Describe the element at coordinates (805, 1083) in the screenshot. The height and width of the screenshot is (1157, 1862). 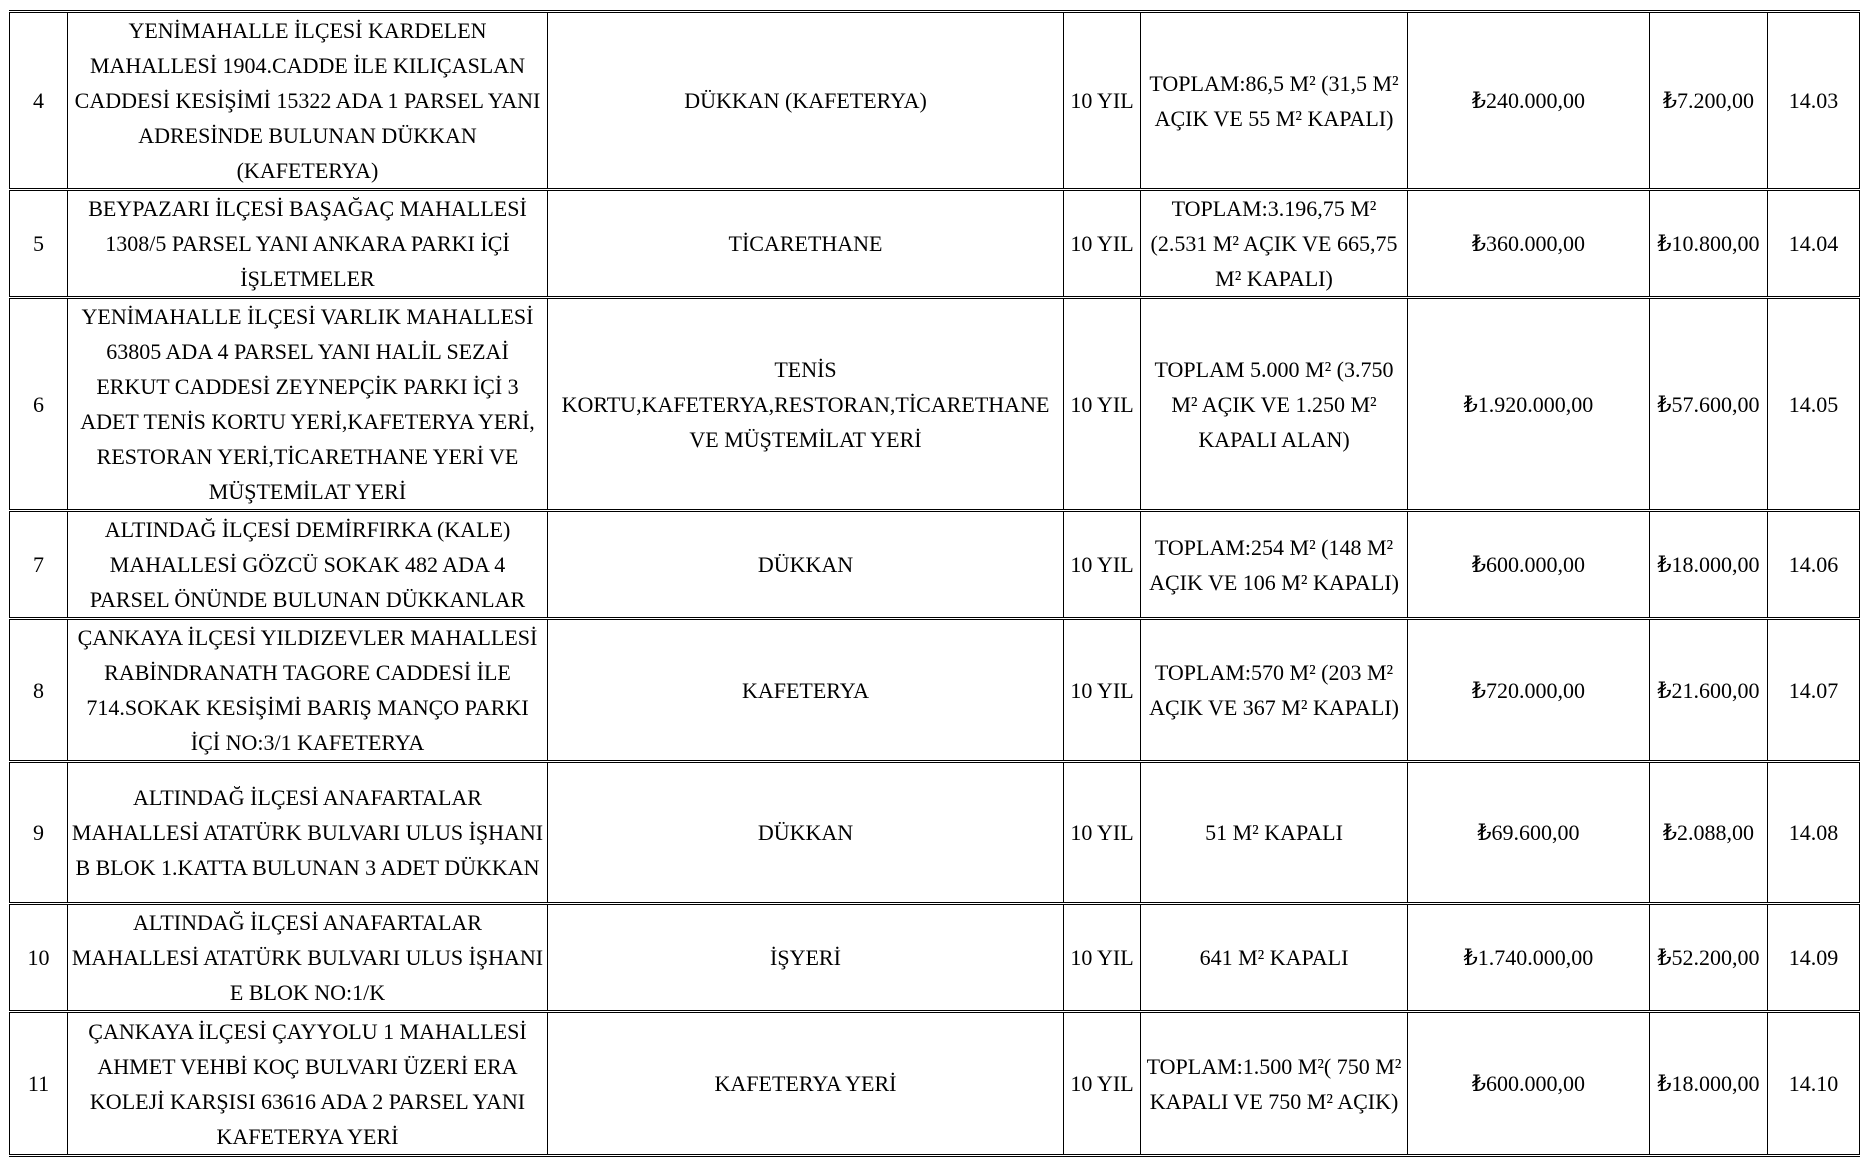
I see `usage-cell: KAFETERYA YERİ` at that location.